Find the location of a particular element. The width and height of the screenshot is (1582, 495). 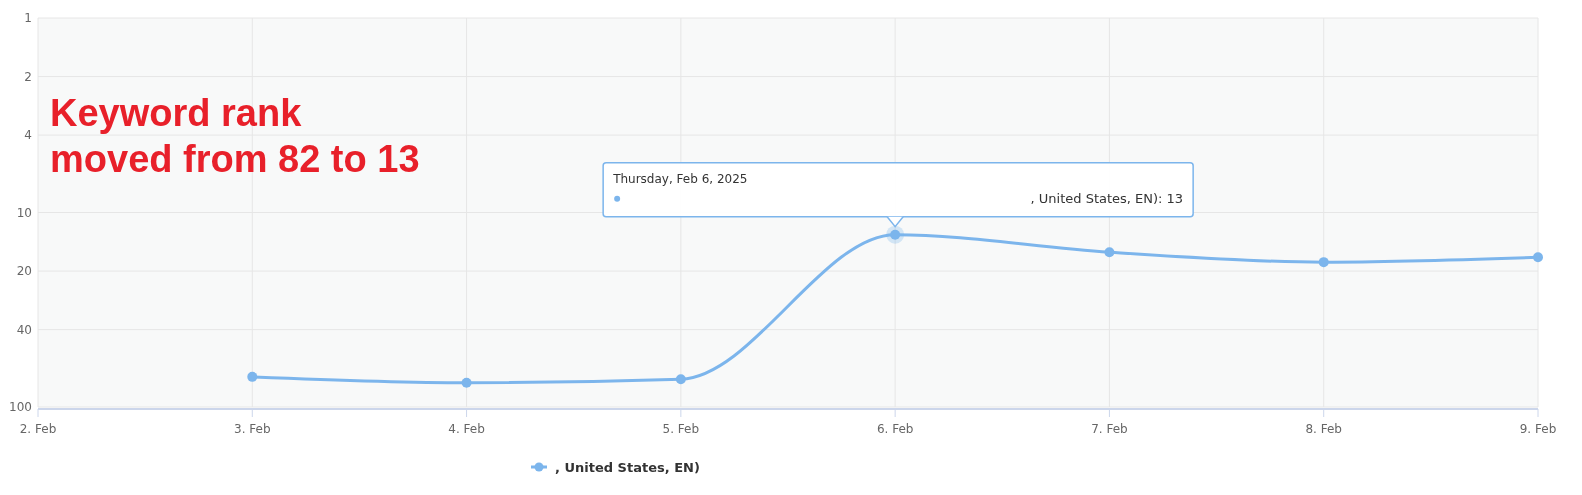

legend-label: , United States, EN) is located at coordinates (627, 467).